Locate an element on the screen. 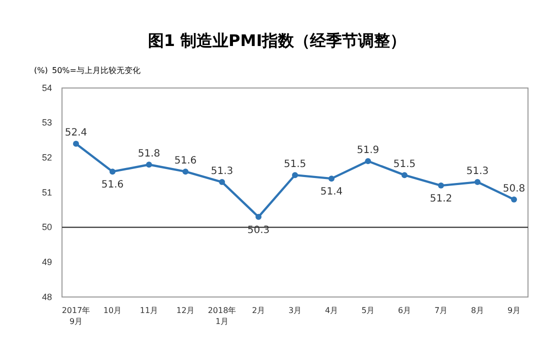 This screenshot has height=344, width=554. x-tick-label: 12月 is located at coordinates (185, 310).